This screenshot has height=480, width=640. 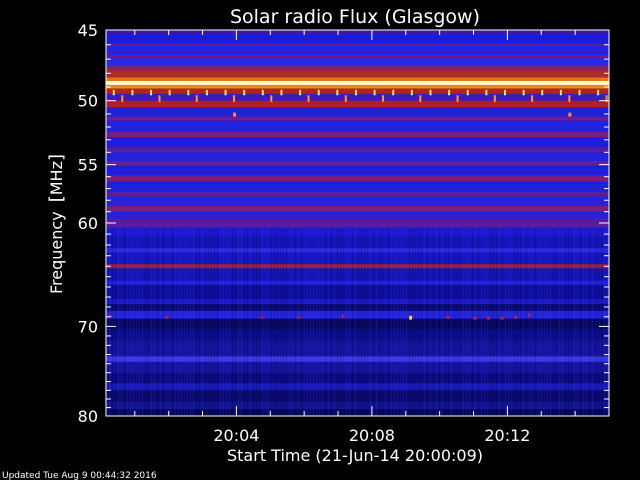 What do you see at coordinates (56, 224) in the screenshot?
I see `svg-text: Frequency [MHz]` at bounding box center [56, 224].